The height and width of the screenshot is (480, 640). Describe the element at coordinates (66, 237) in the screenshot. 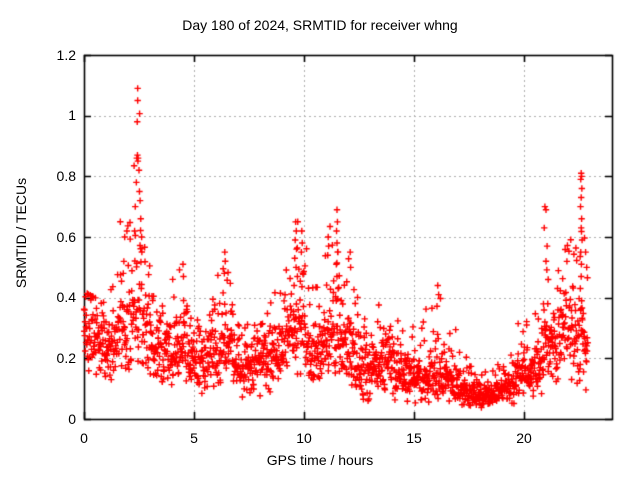

I see `y-tick-label-0.6: 0.6` at that location.